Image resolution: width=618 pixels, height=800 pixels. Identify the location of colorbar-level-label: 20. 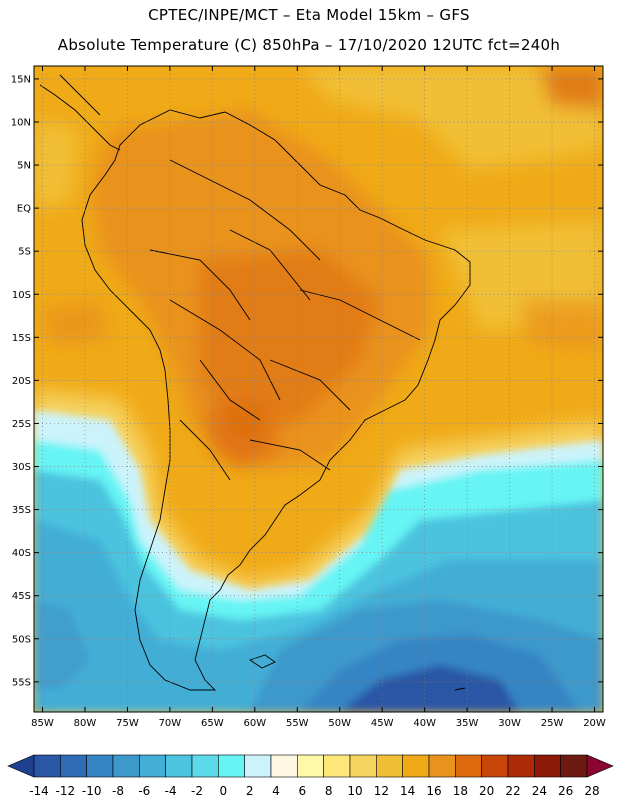
(486, 791).